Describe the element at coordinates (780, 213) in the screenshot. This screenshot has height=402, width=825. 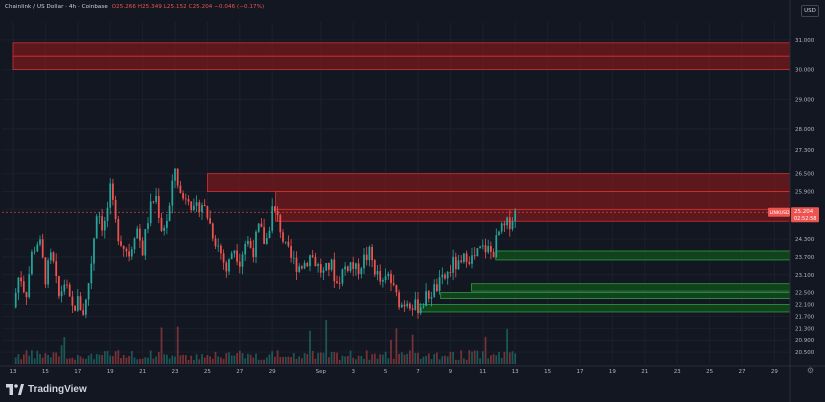
I see `symbol-tag-label: LINKUSD` at that location.